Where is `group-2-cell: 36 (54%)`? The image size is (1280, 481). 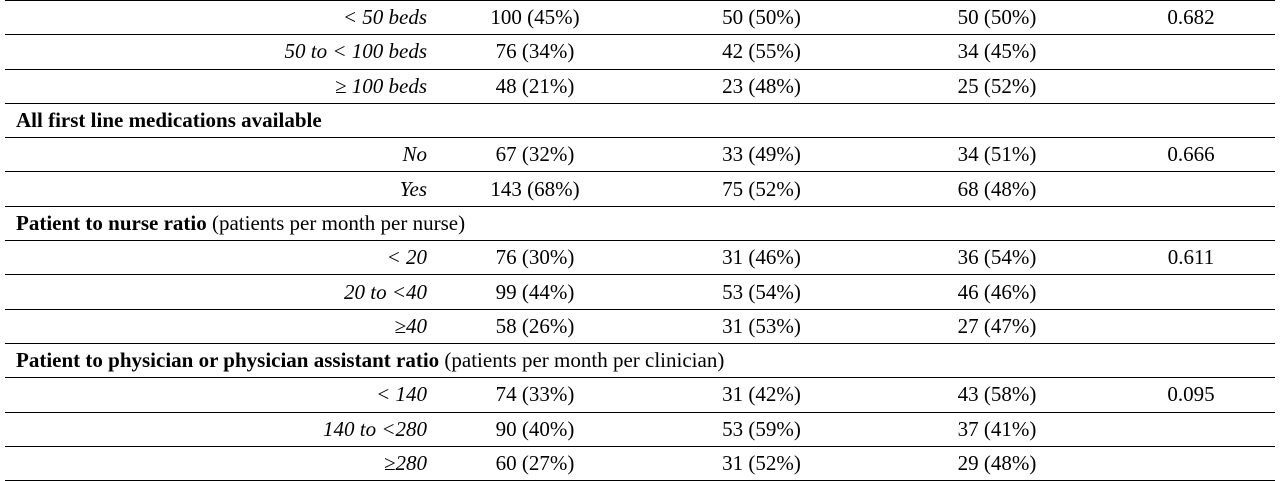 group-2-cell: 36 (54%) is located at coordinates (997, 257).